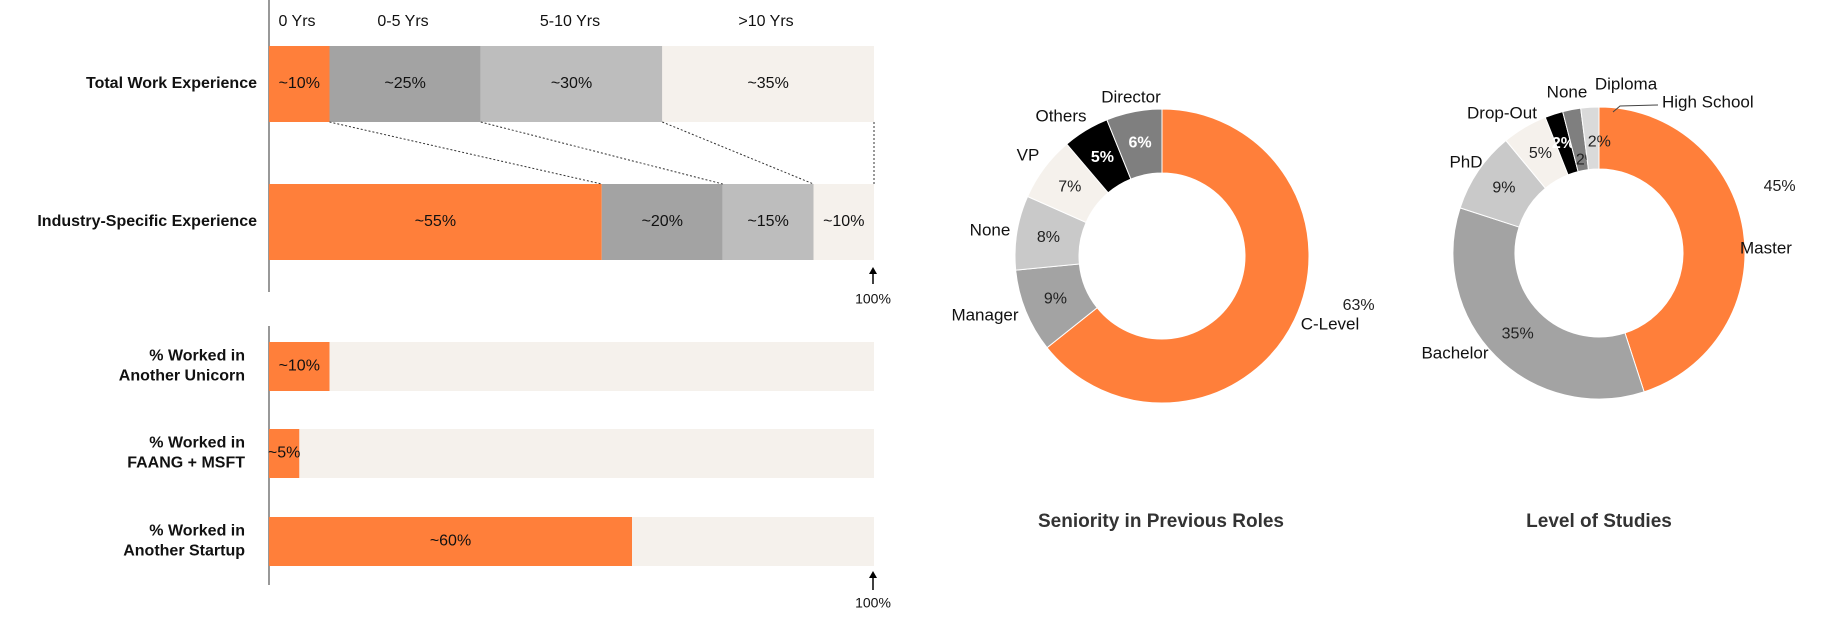  What do you see at coordinates (873, 574) in the screenshot?
I see `end-arrow-2-head` at bounding box center [873, 574].